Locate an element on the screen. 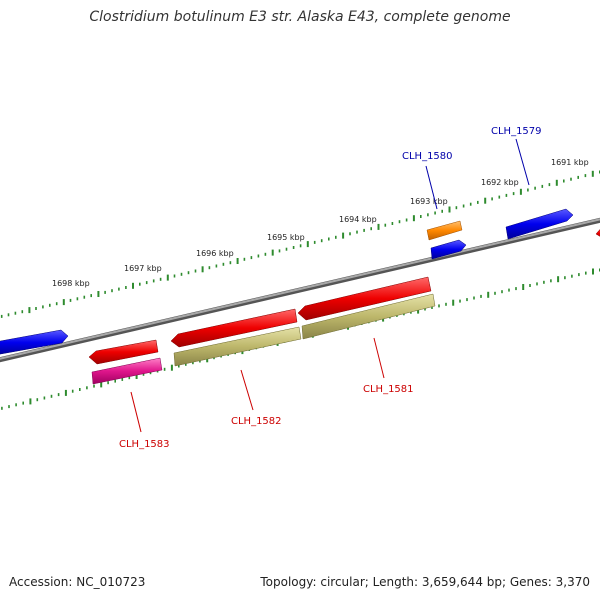 The image size is (600, 600). reverse-genes is located at coordinates (262, 330).